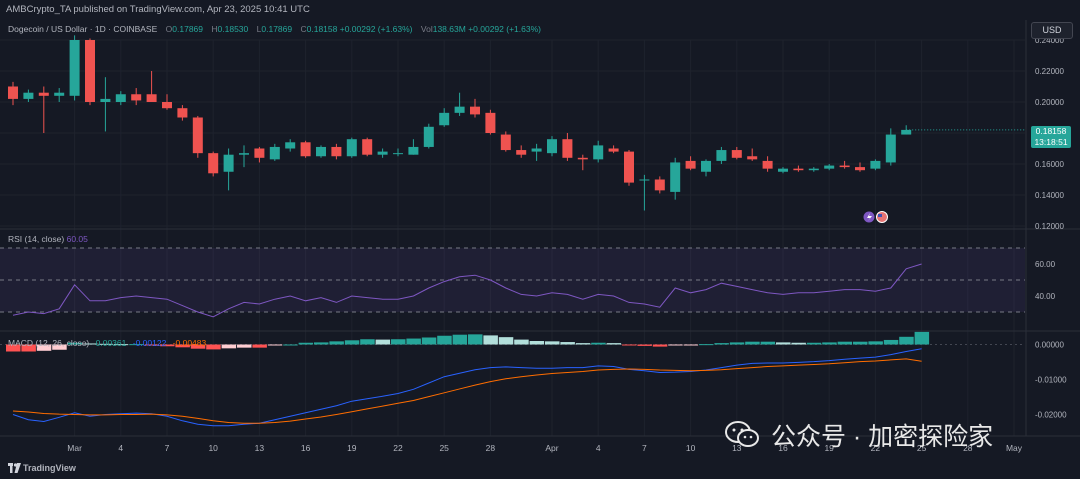  I want to click on time-tick-label: Mar, so click(74, 448).